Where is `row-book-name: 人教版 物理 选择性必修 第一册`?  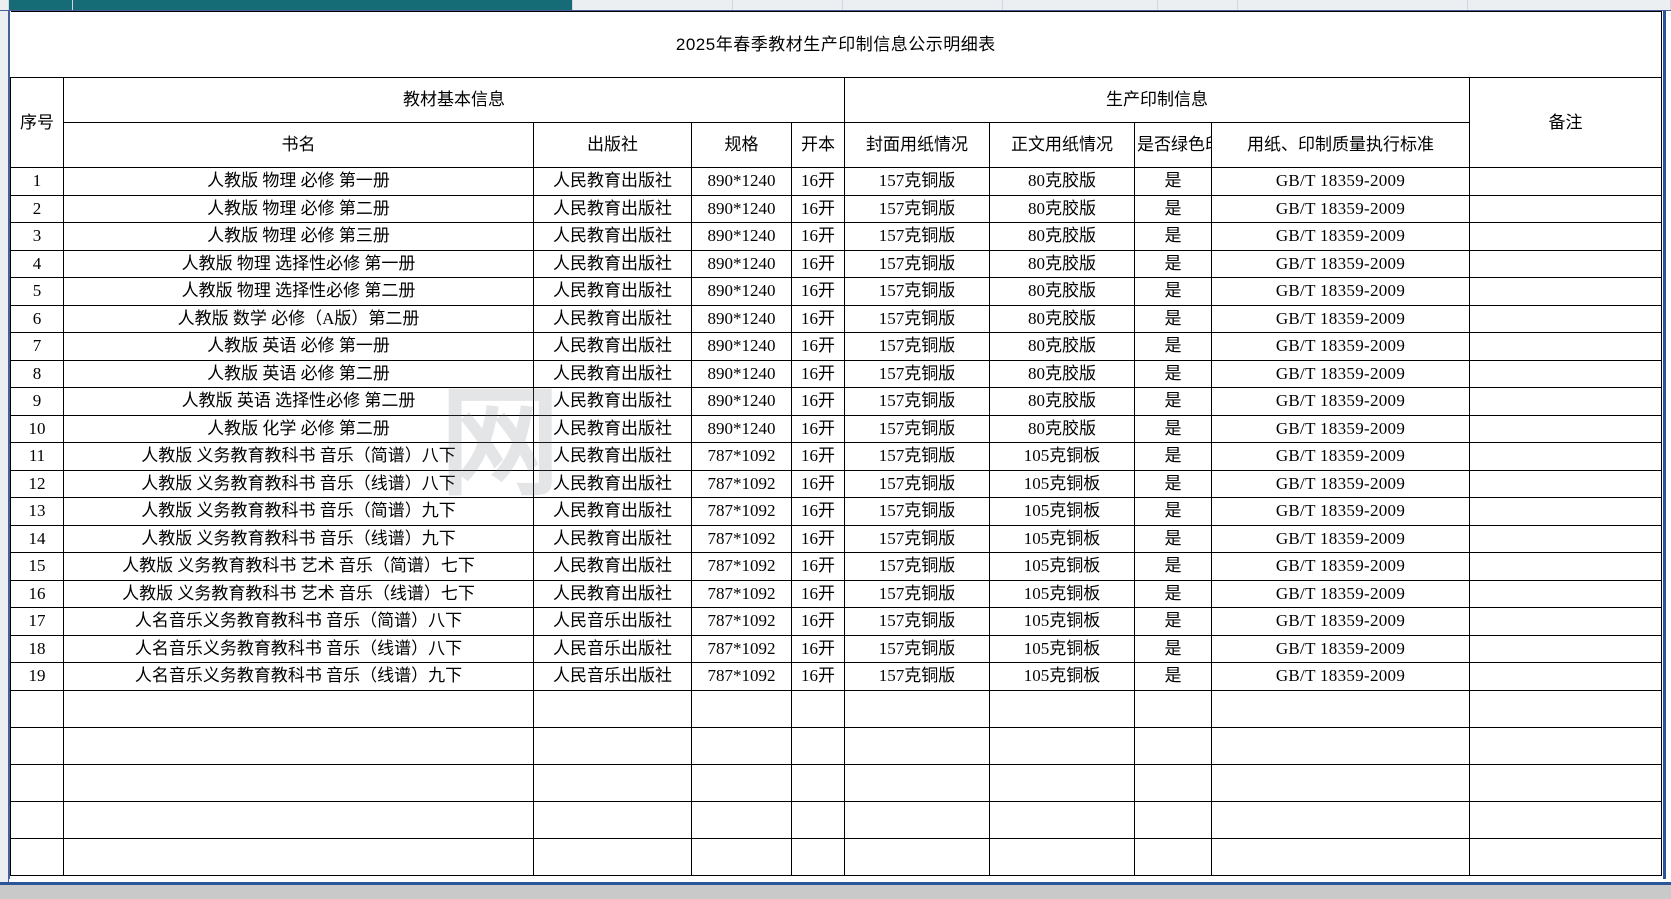 row-book-name: 人教版 物理 选择性必修 第一册 is located at coordinates (298, 263).